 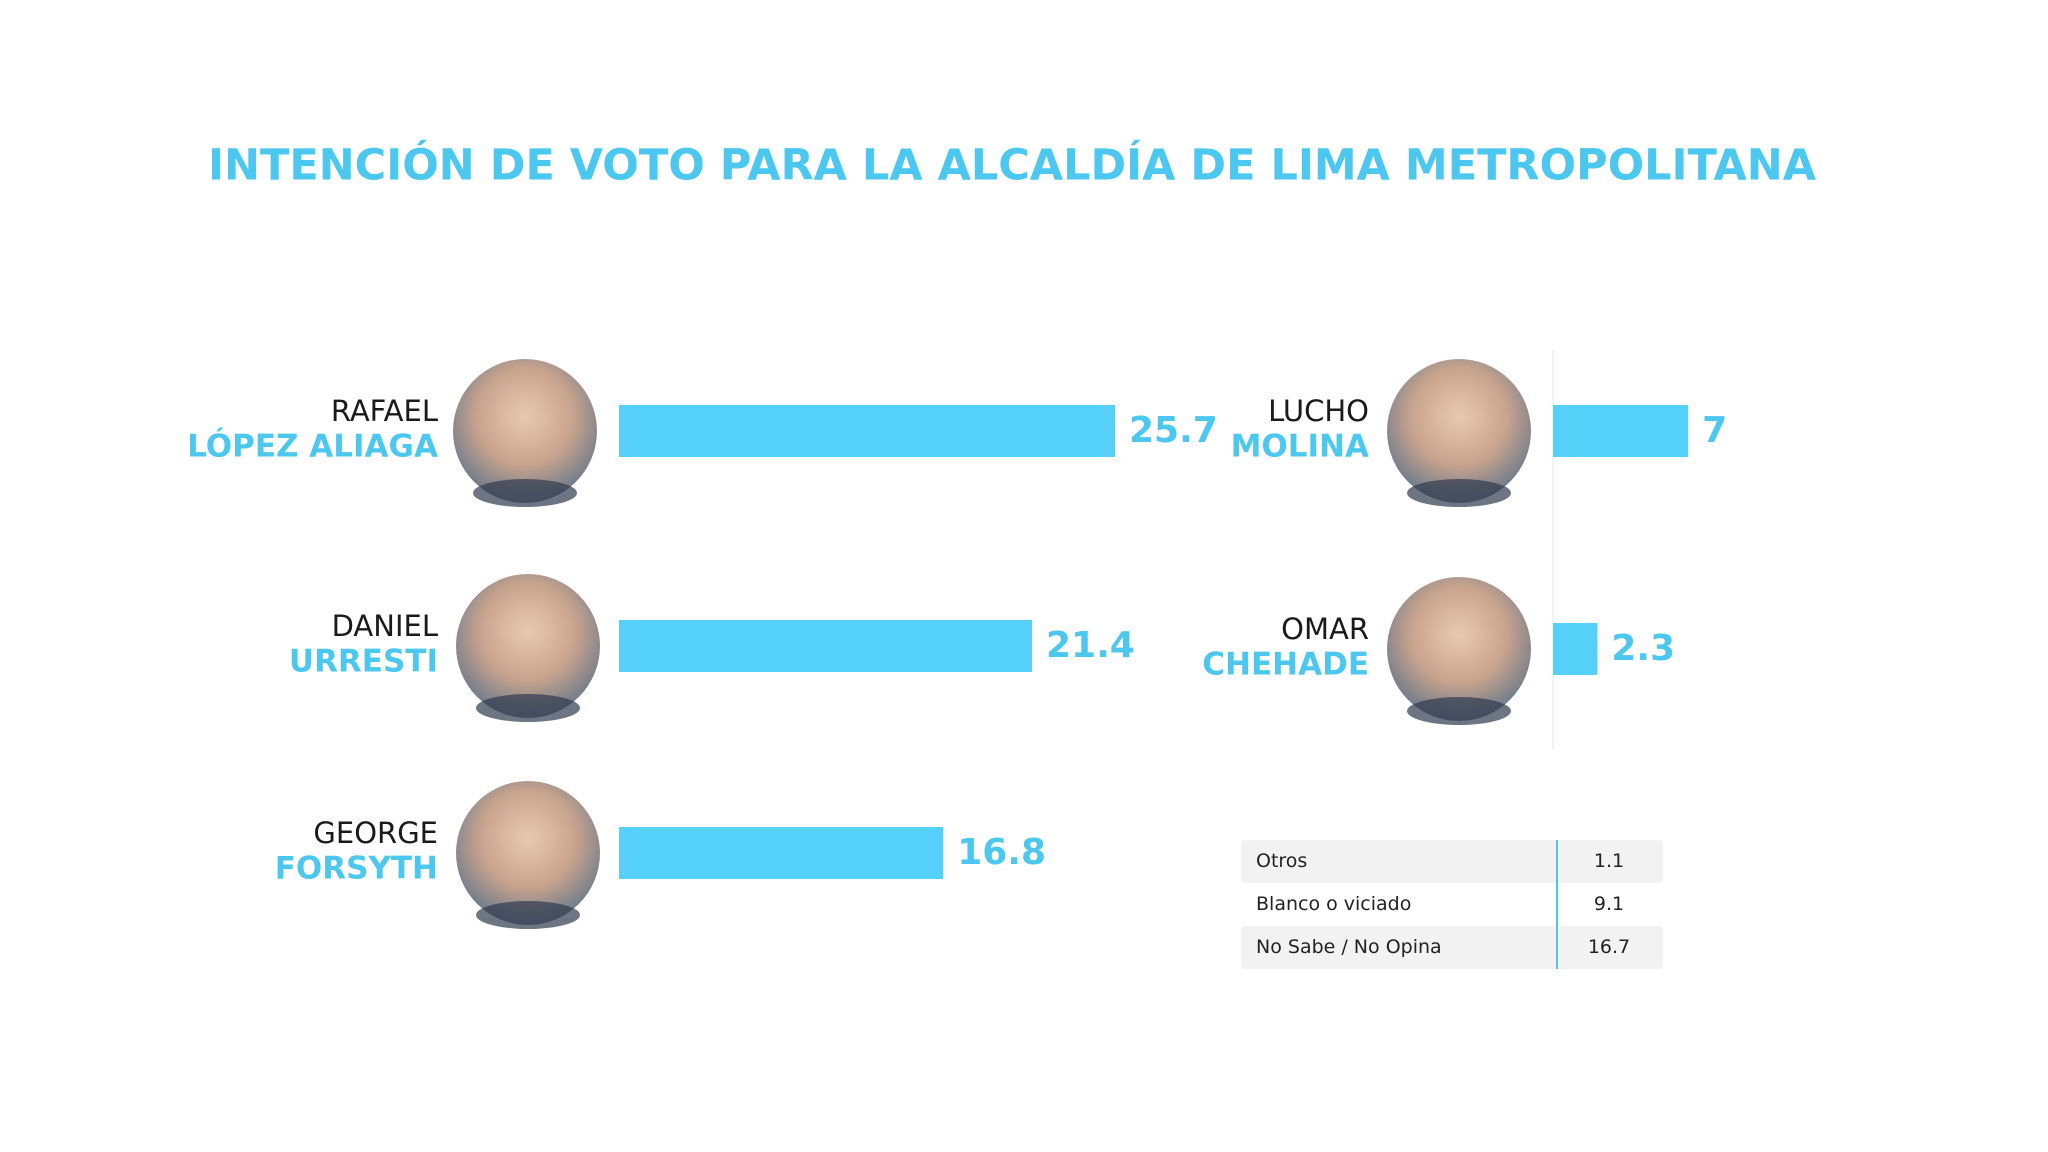 What do you see at coordinates (1333, 904) in the screenshot?
I see `table-label: Blanco o viciado` at bounding box center [1333, 904].